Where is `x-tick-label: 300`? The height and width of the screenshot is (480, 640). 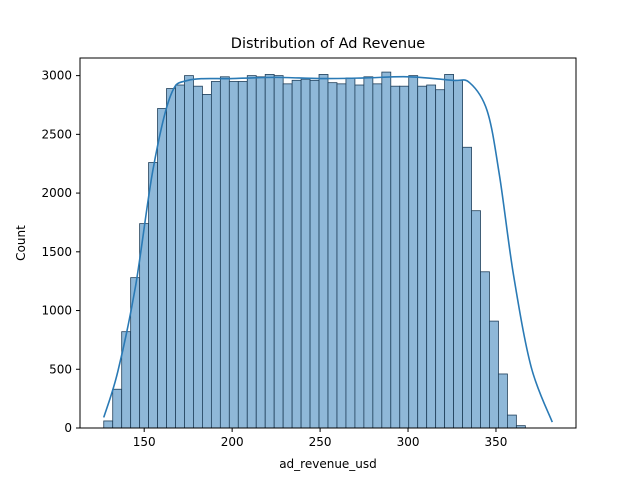
x-tick-label: 300 is located at coordinates (408, 442).